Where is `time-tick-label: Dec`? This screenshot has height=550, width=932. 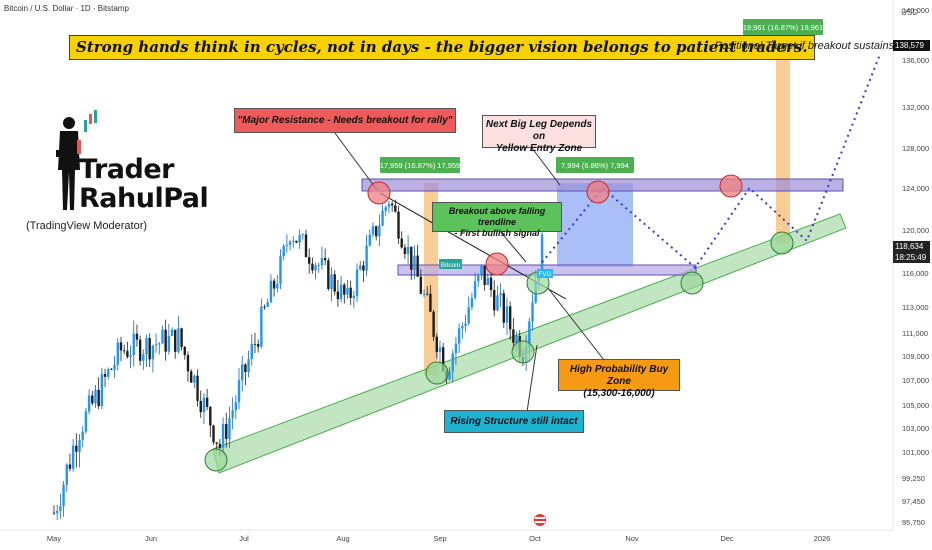 time-tick-label: Dec is located at coordinates (727, 538).